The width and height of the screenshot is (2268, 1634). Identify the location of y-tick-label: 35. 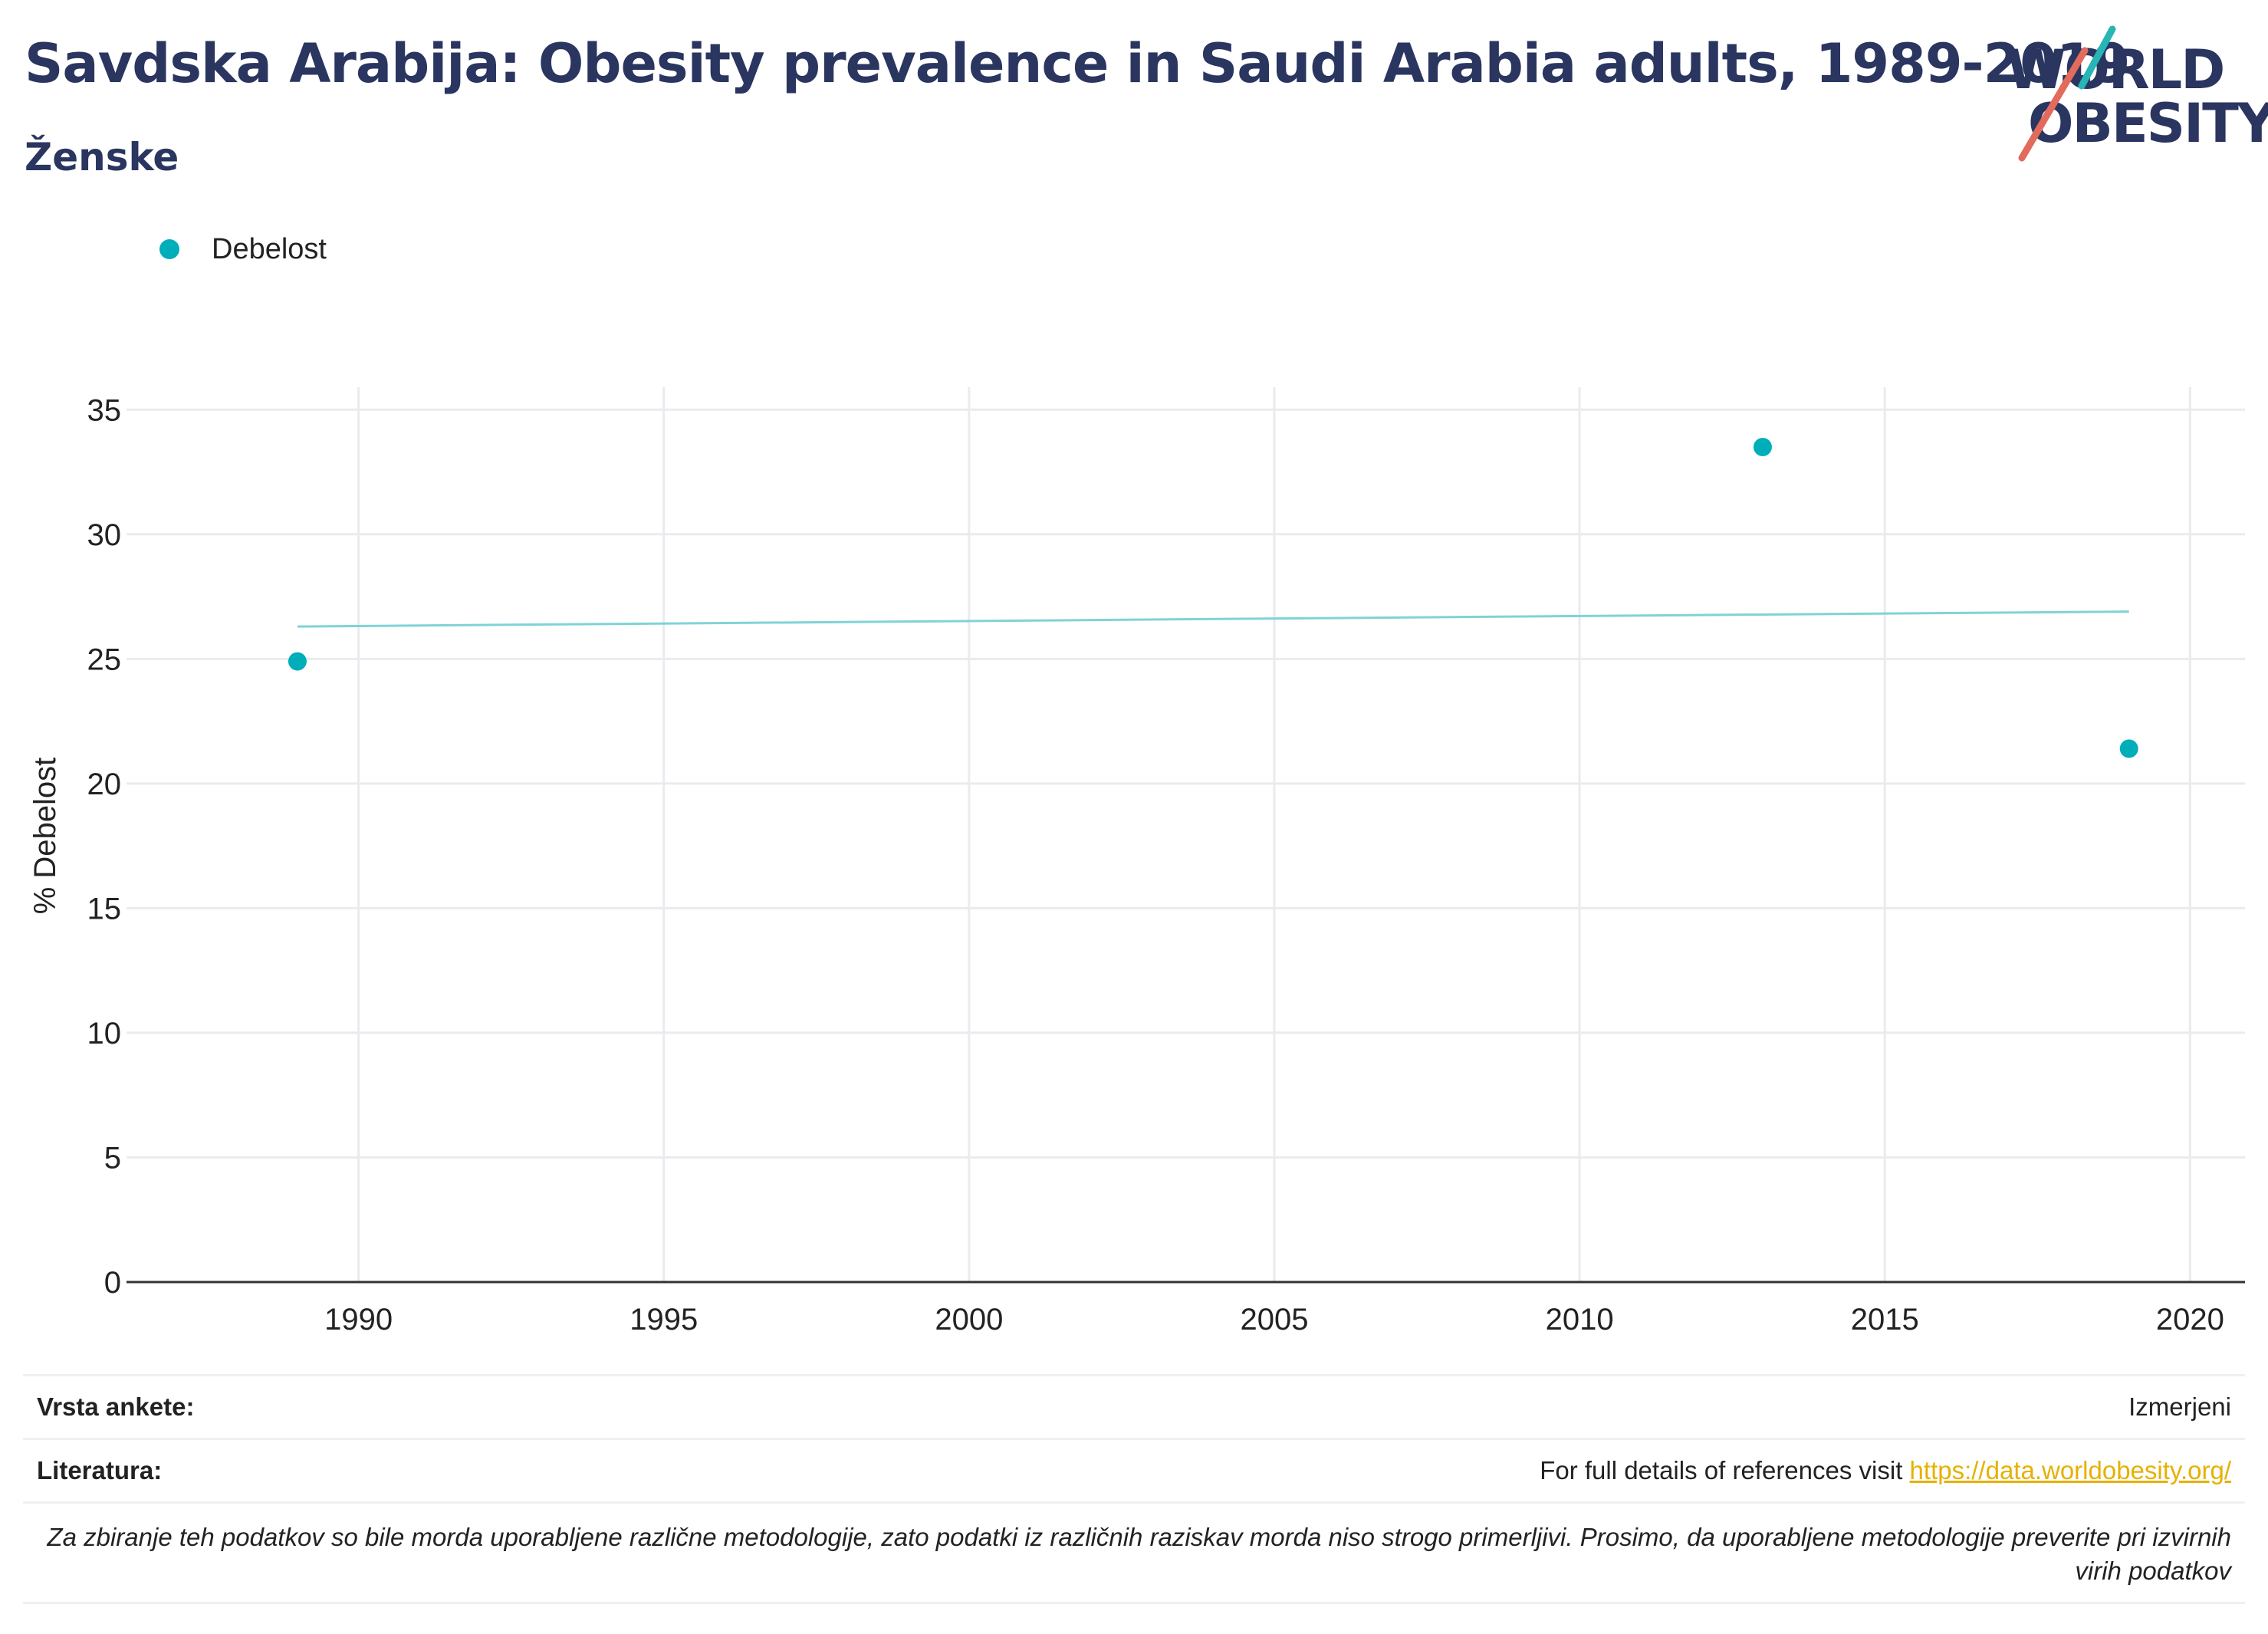
(105, 410).